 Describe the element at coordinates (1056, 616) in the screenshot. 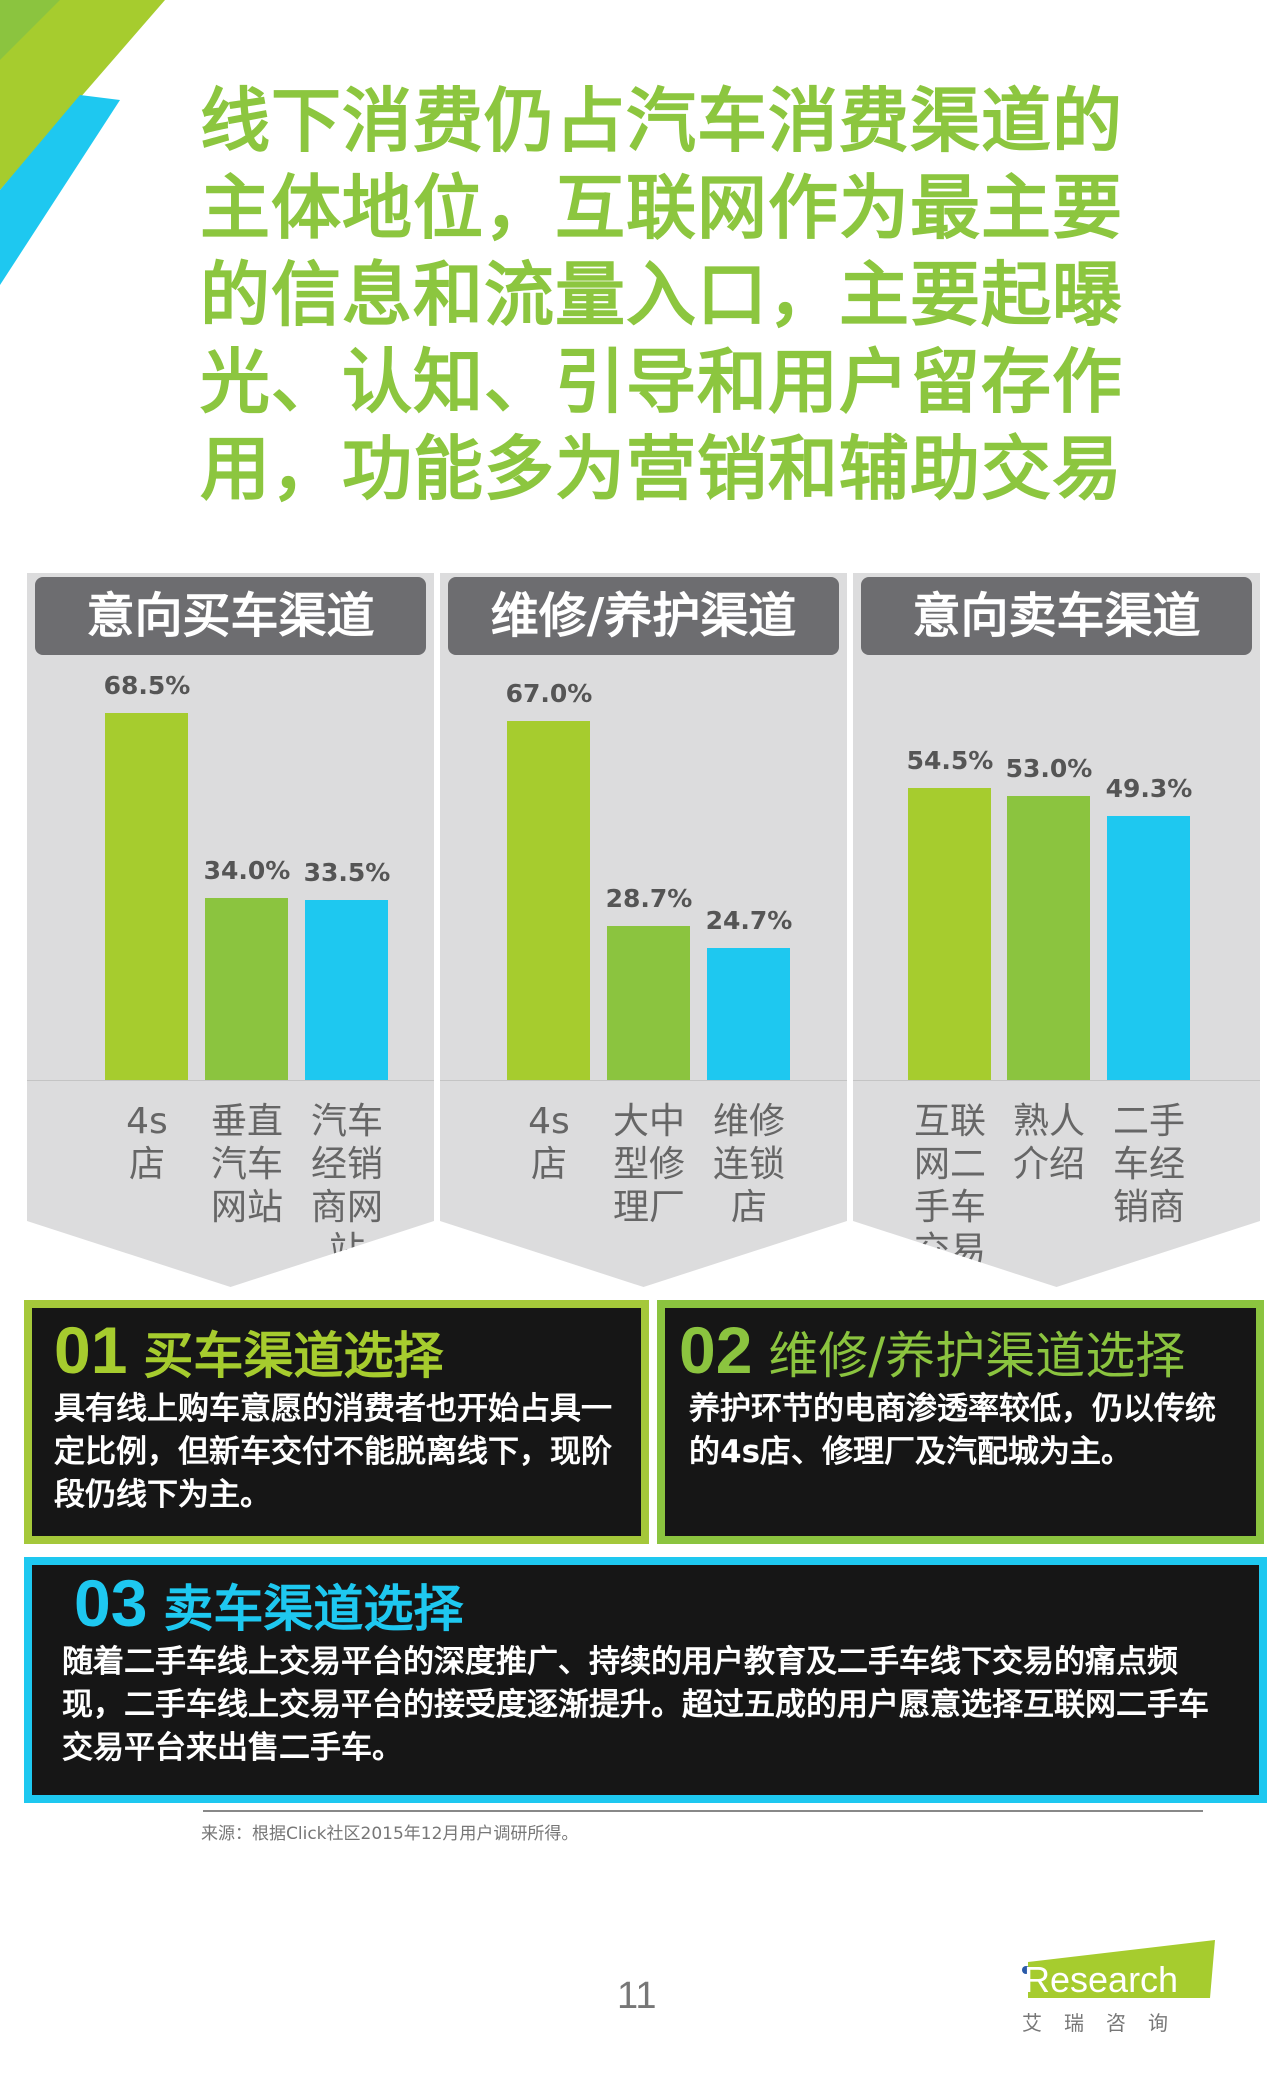

I see `chart-title: 意向卖车渠道` at that location.